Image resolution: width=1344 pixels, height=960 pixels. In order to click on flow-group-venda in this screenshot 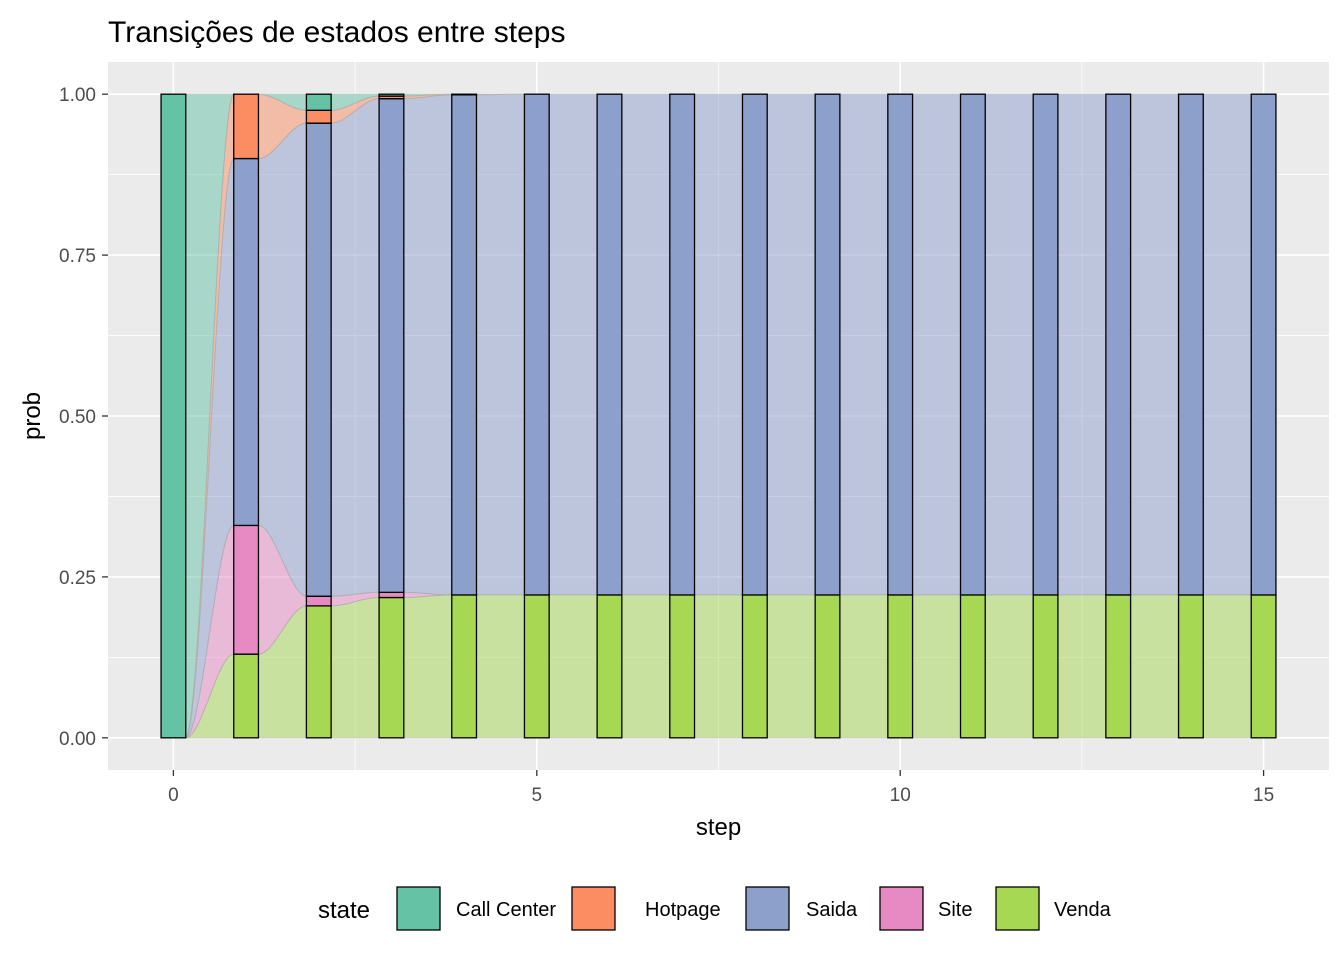, I will do `click(718, 666)`.